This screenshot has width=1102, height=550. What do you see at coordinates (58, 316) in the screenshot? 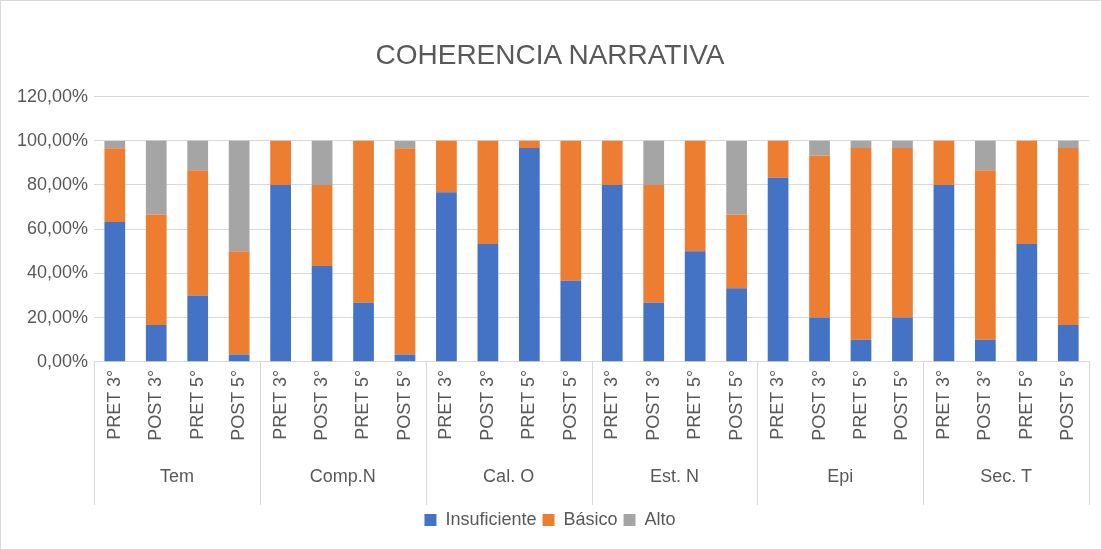
I see `y-tick-label: 20,00%` at bounding box center [58, 316].